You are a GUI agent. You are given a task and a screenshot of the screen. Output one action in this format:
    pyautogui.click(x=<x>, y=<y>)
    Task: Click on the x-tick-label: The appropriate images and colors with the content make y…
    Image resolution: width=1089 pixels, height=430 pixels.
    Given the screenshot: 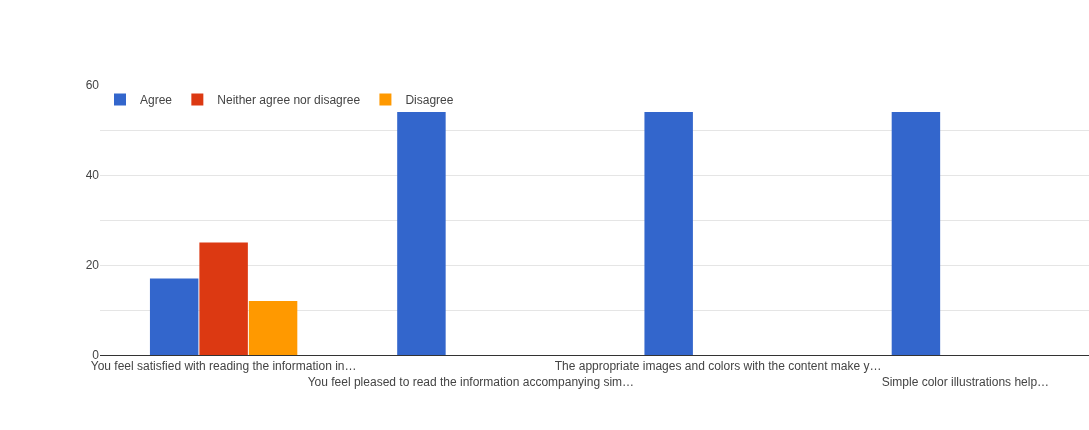 What is the action you would take?
    pyautogui.click(x=718, y=366)
    